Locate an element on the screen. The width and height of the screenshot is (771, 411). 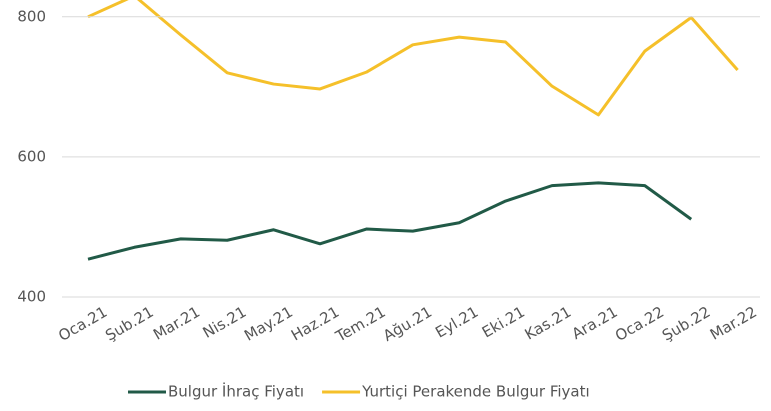
legend-label: Bulgur İhraç Fiyatı is located at coordinates (236, 391).